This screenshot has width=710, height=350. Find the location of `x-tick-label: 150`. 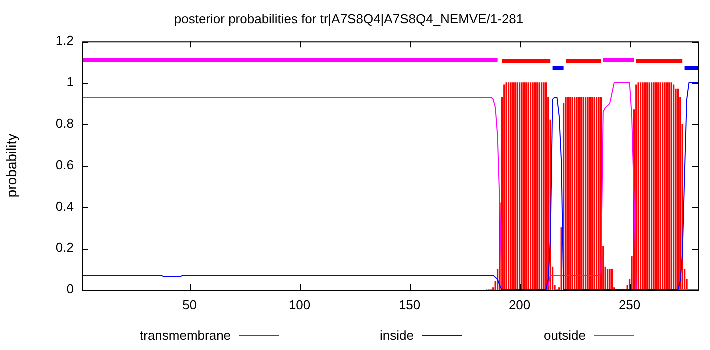

x-tick-label: 150 is located at coordinates (409, 304).